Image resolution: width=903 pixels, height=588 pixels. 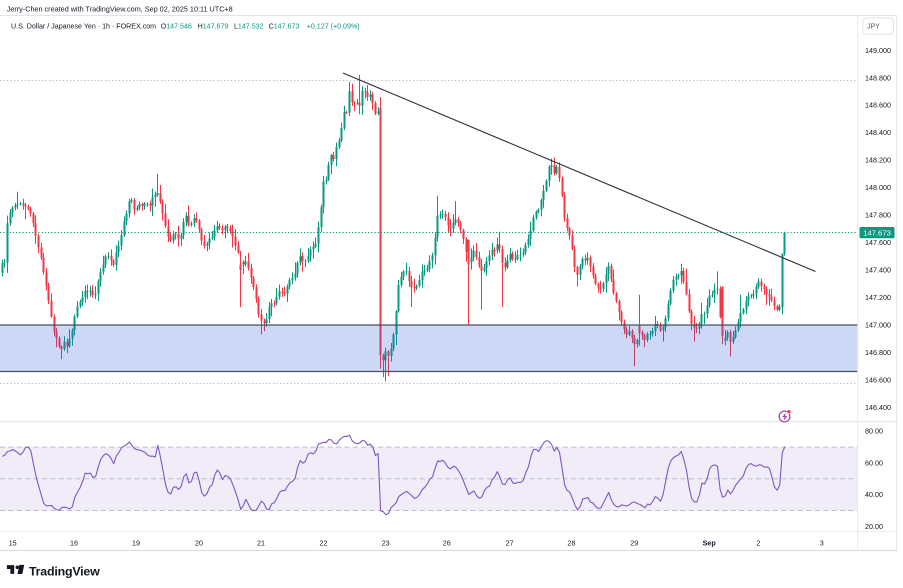 What do you see at coordinates (878, 77) in the screenshot?
I see `svg-text: 148.800` at bounding box center [878, 77].